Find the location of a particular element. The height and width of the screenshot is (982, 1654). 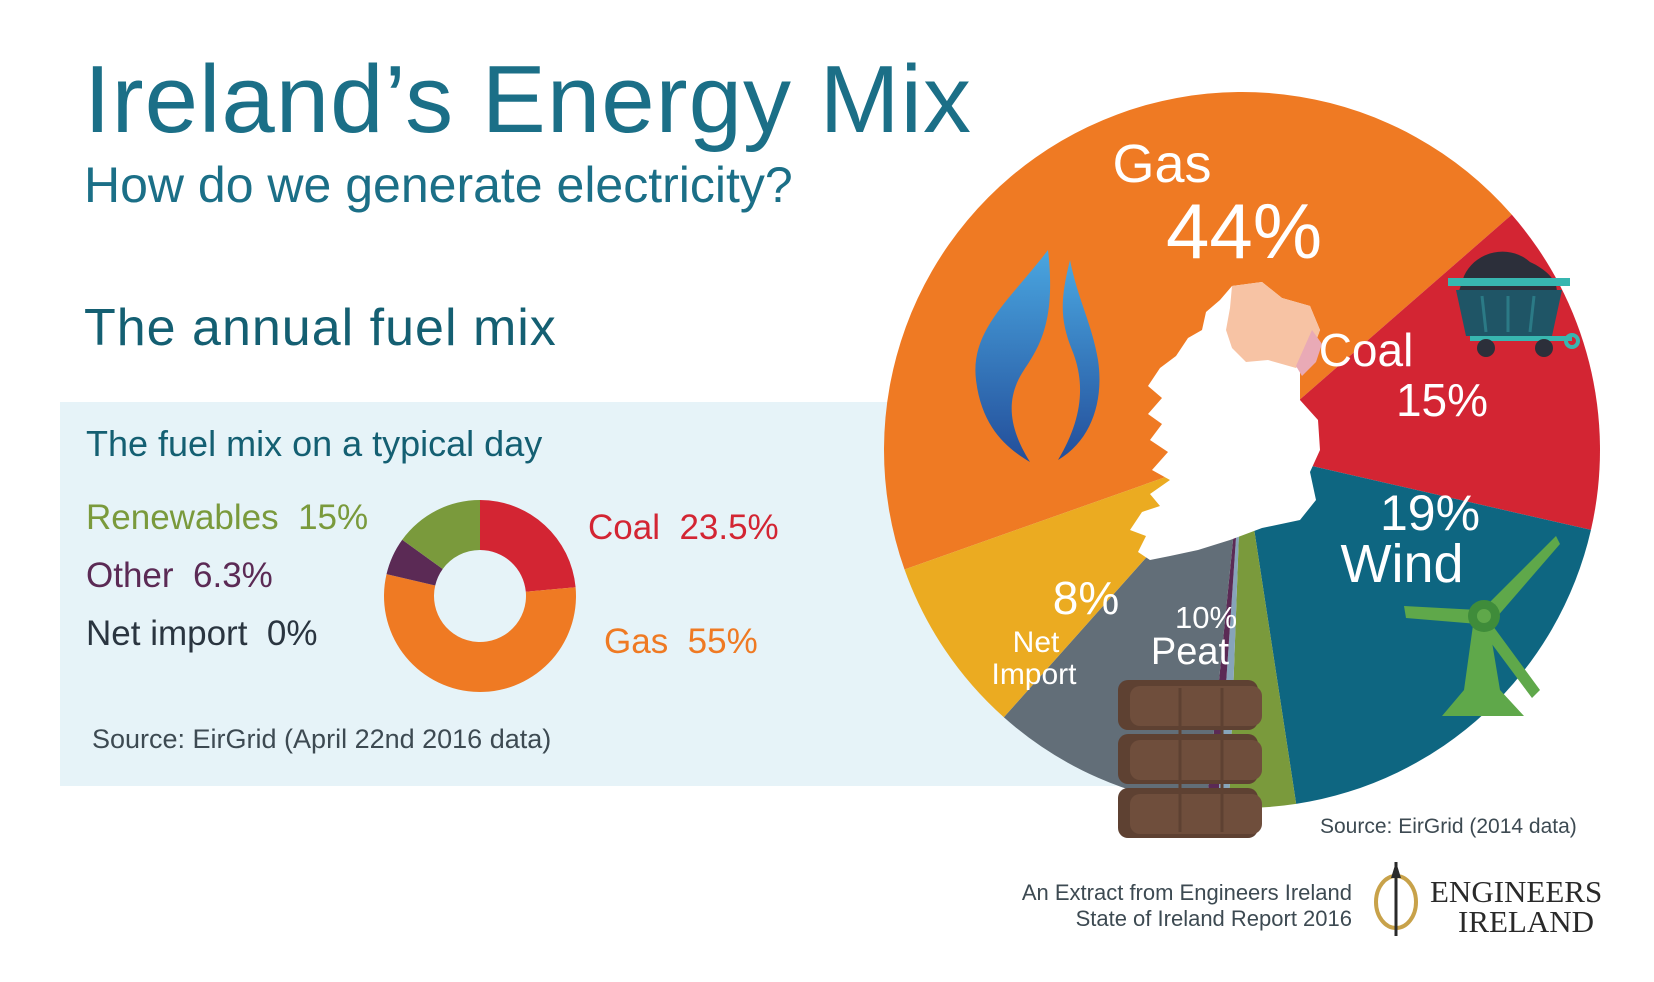

typical-day-source: Source: EirGrid (April 22nd 2016 data) is located at coordinates (322, 739).